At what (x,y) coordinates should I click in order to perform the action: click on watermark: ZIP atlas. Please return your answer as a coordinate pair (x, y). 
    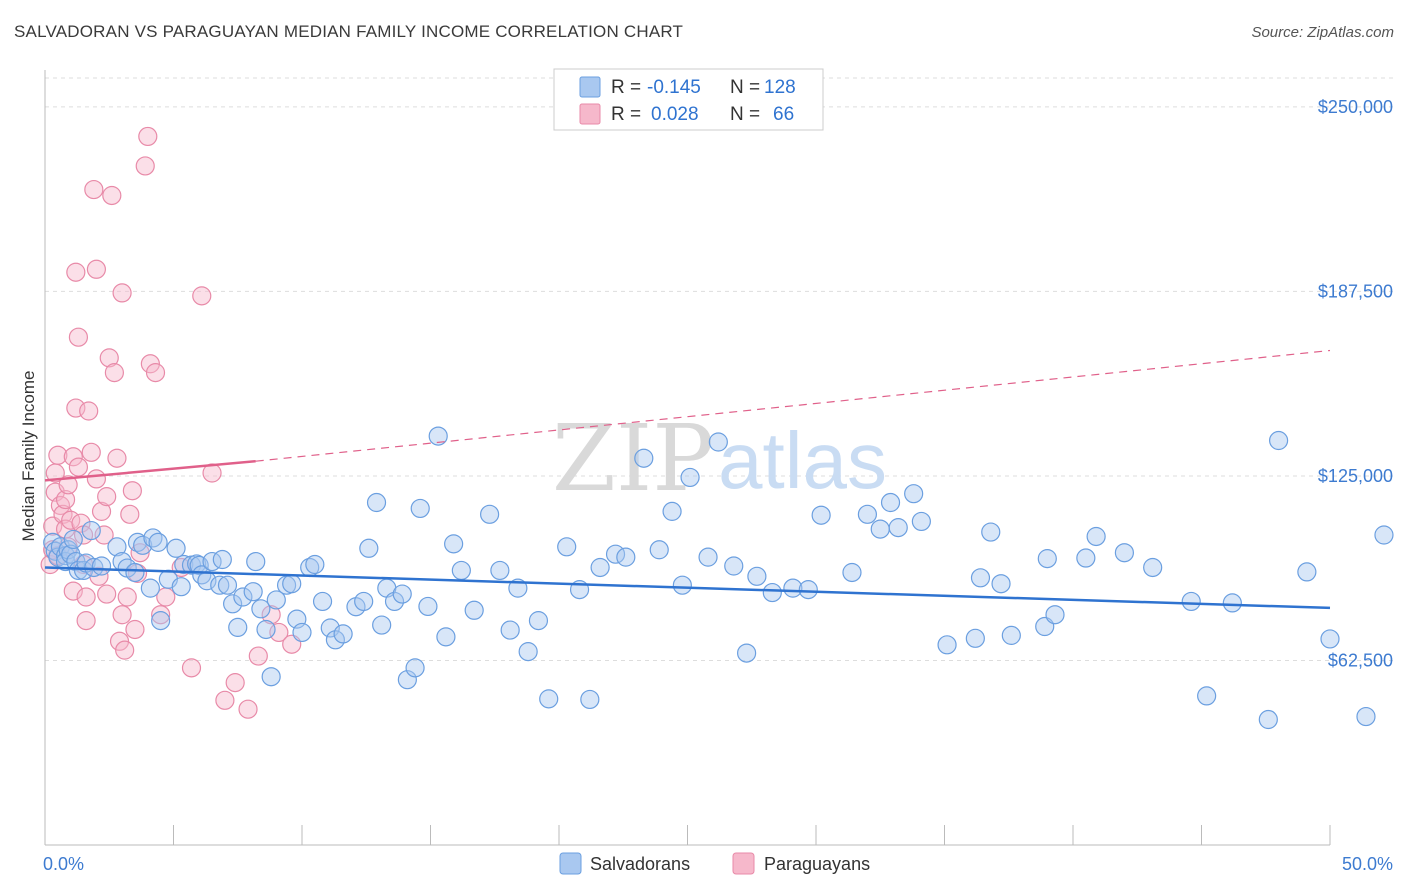
    Looking at the image, I should click on (719, 458).